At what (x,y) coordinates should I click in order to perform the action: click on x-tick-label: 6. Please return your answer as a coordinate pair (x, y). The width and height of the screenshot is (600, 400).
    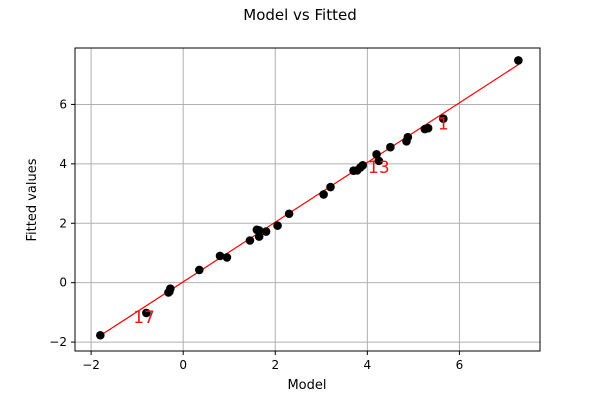
    Looking at the image, I should click on (460, 365).